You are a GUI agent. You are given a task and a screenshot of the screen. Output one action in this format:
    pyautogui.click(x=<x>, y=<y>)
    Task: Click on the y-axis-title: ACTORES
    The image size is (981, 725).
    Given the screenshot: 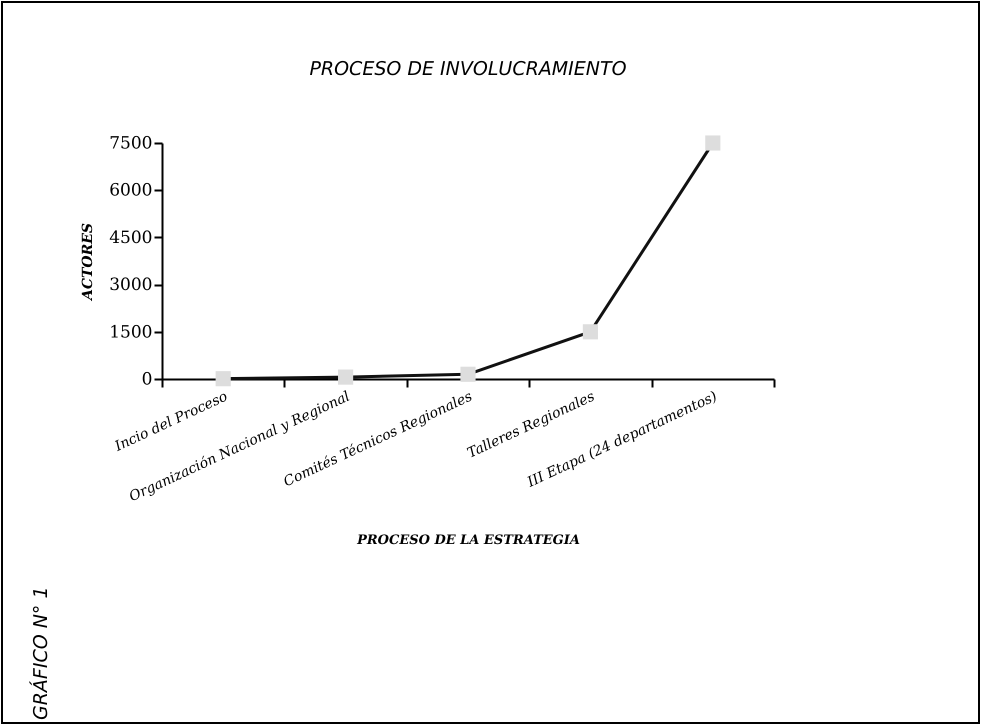 What is the action you would take?
    pyautogui.click(x=88, y=262)
    